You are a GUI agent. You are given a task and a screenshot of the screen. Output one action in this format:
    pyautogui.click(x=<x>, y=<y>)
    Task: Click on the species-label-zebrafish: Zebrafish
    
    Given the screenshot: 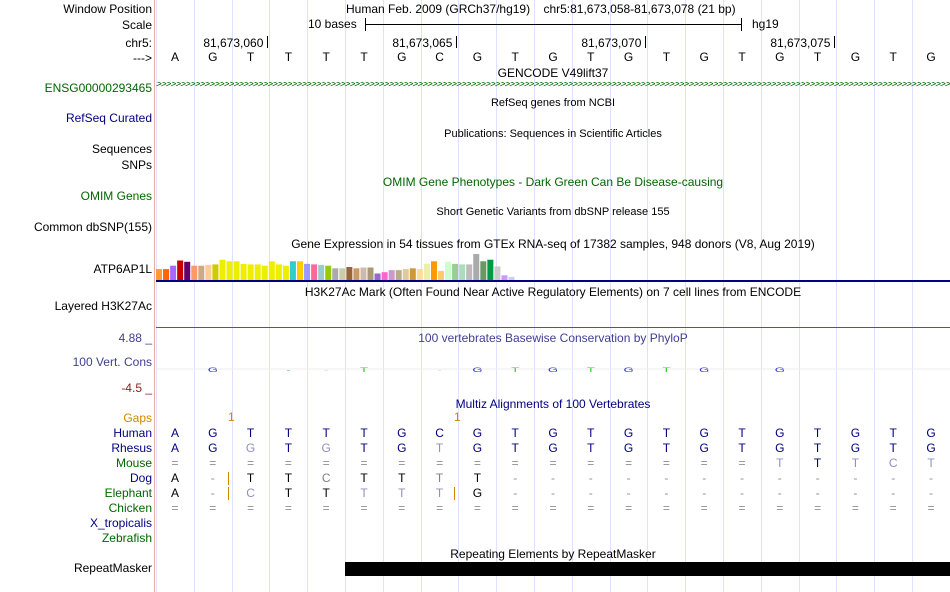 What is the action you would take?
    pyautogui.click(x=126, y=538)
    